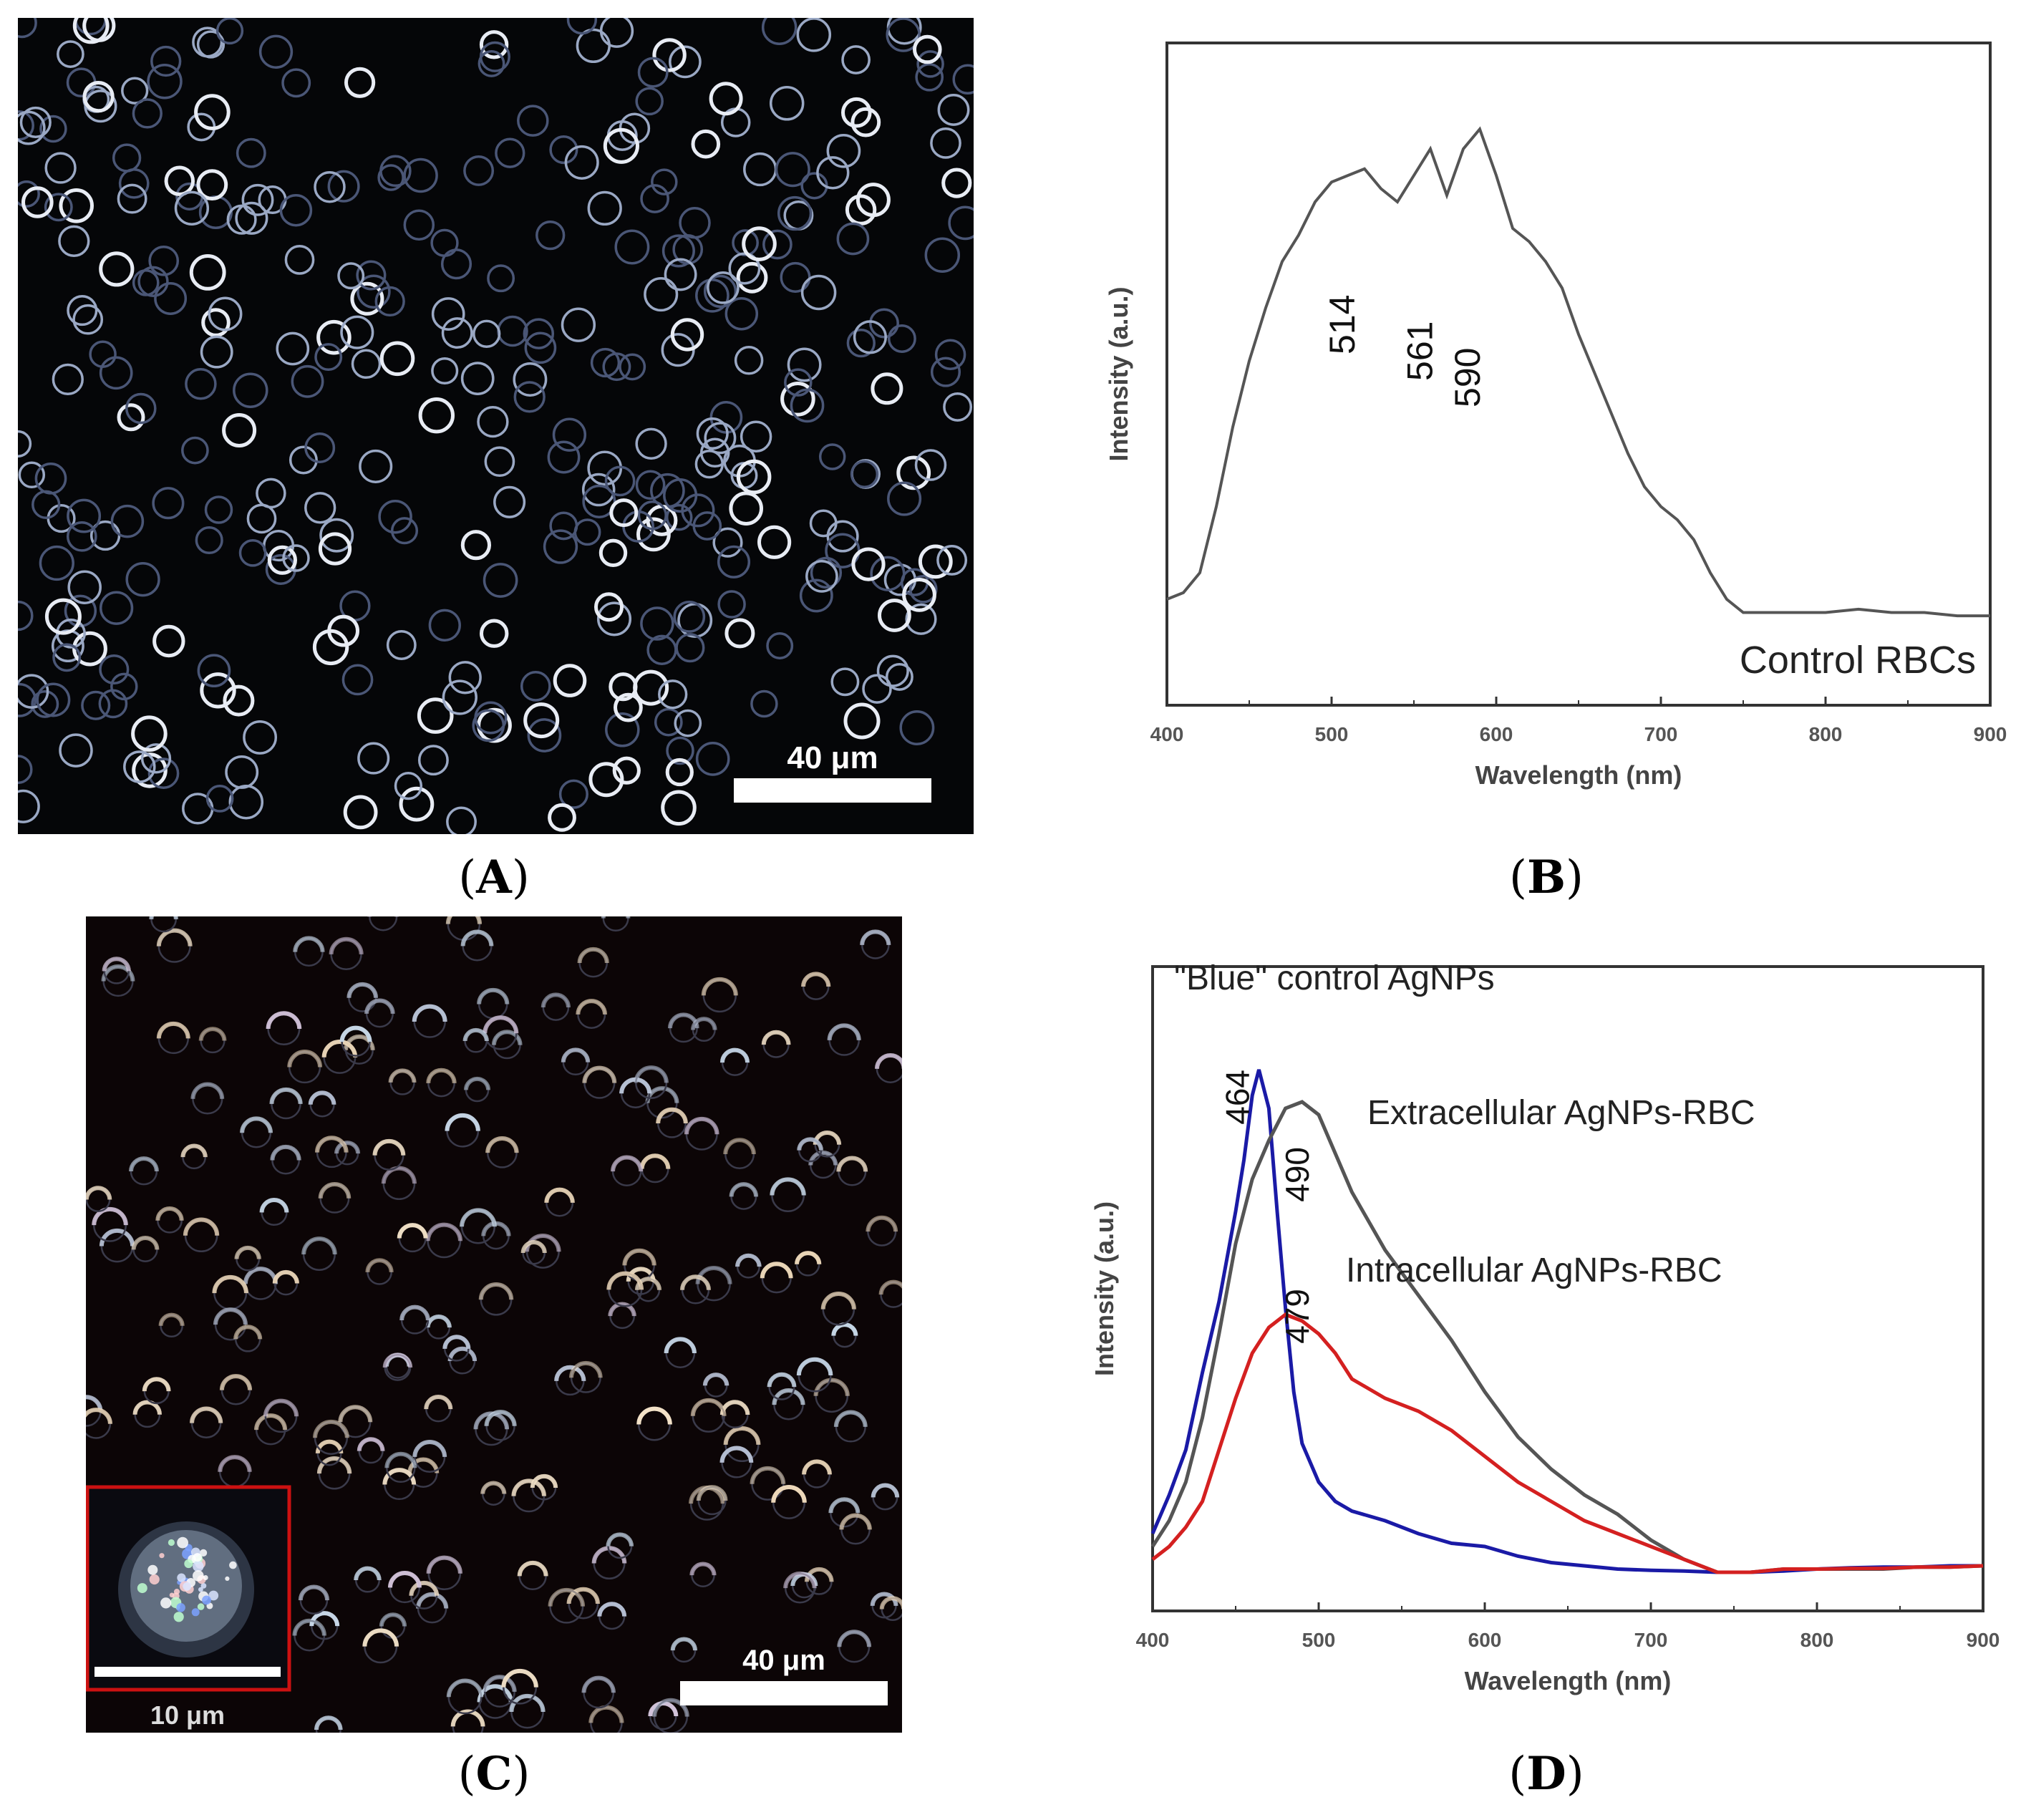  What do you see at coordinates (1334, 978) in the screenshot?
I see `legend-blue-control: "Blue" control AgNPs` at bounding box center [1334, 978].